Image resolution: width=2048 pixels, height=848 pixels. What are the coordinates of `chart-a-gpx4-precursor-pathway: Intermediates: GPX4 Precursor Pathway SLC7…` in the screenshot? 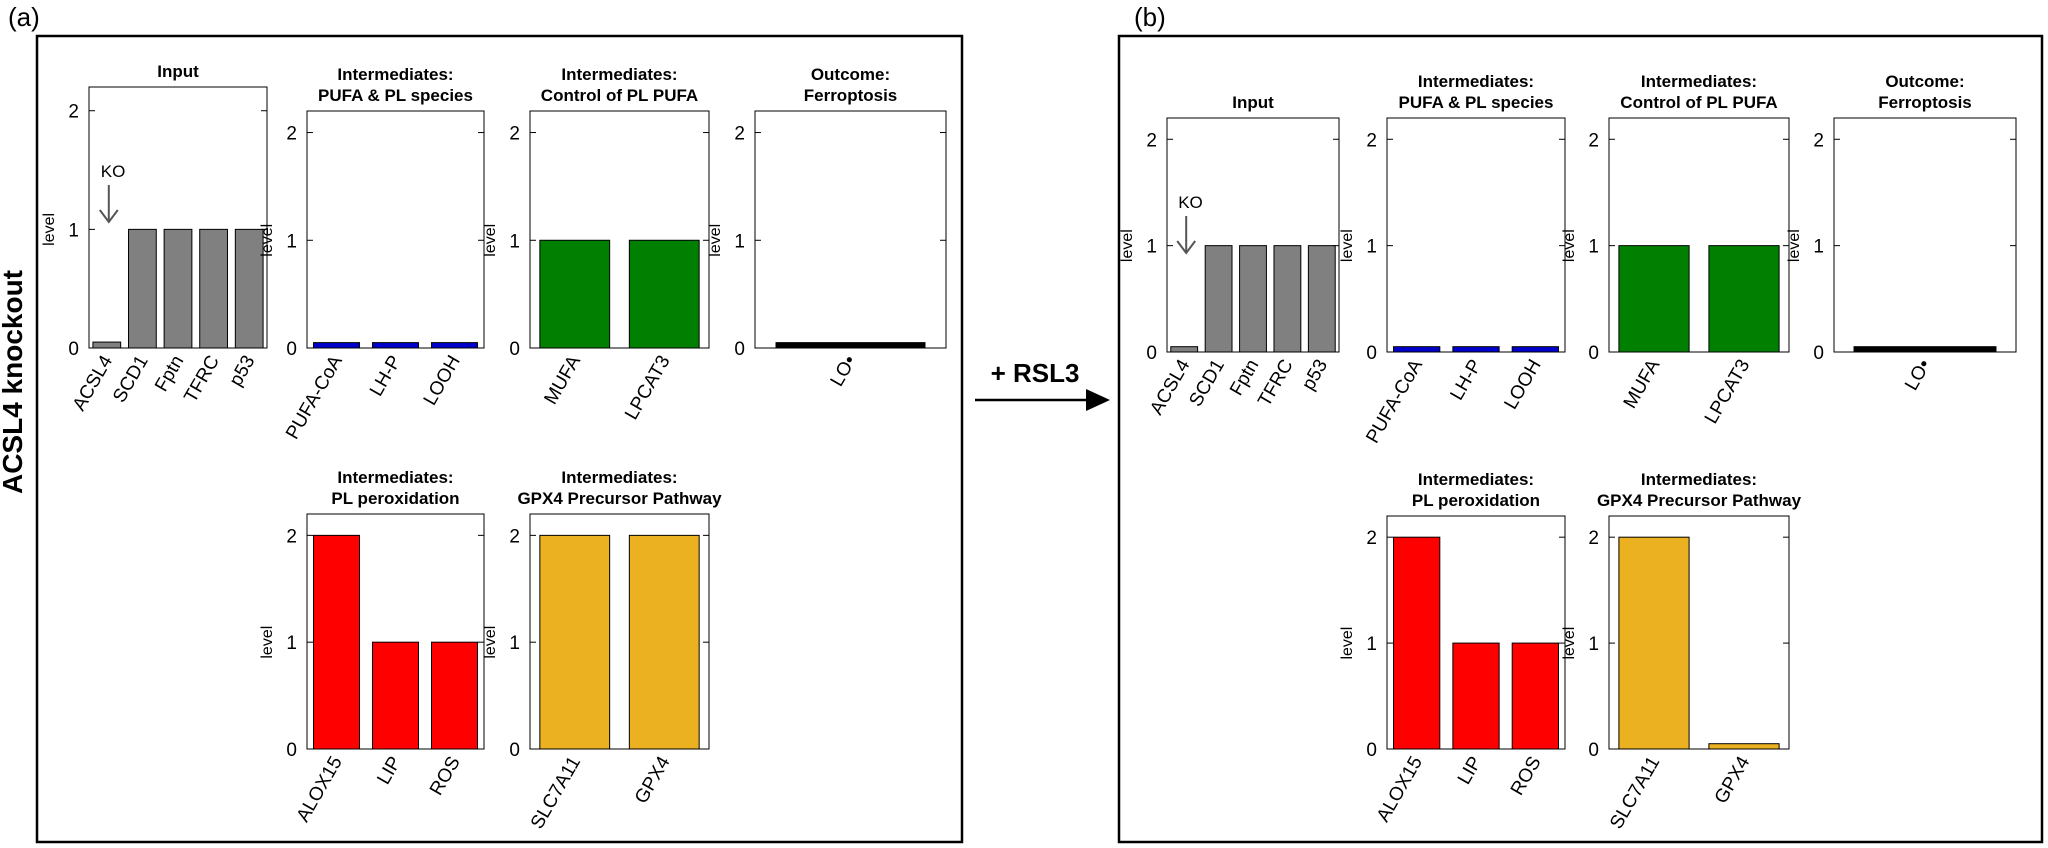 It's located at (602, 650).